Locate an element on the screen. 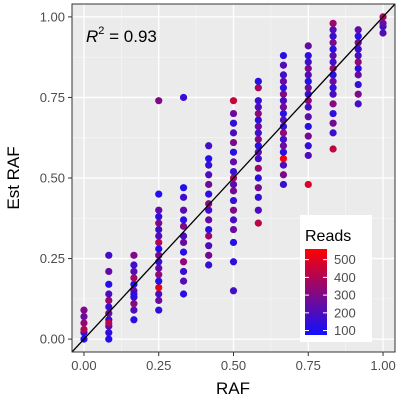  legend-label: 300 is located at coordinates (345, 295).